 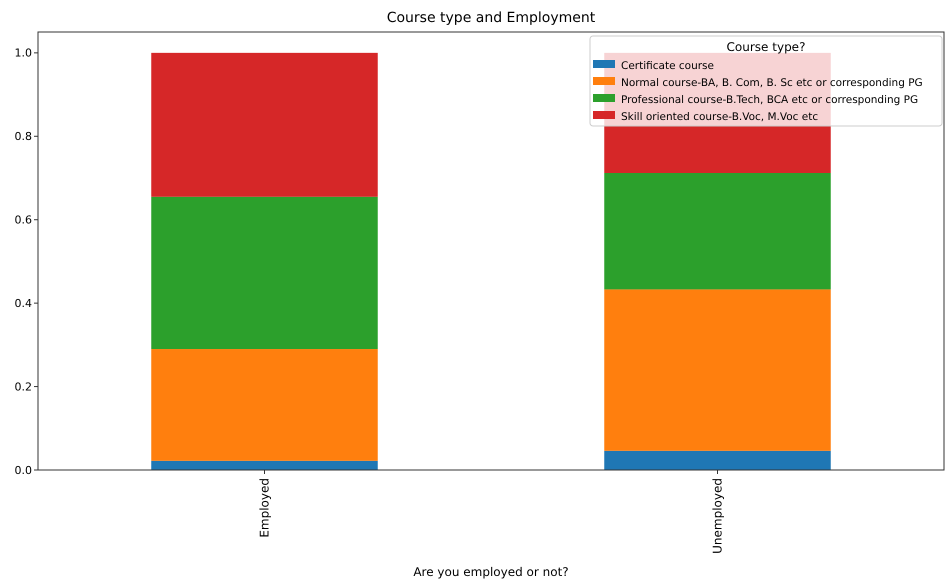 I want to click on x-tick-label: Employed, so click(x=265, y=508).